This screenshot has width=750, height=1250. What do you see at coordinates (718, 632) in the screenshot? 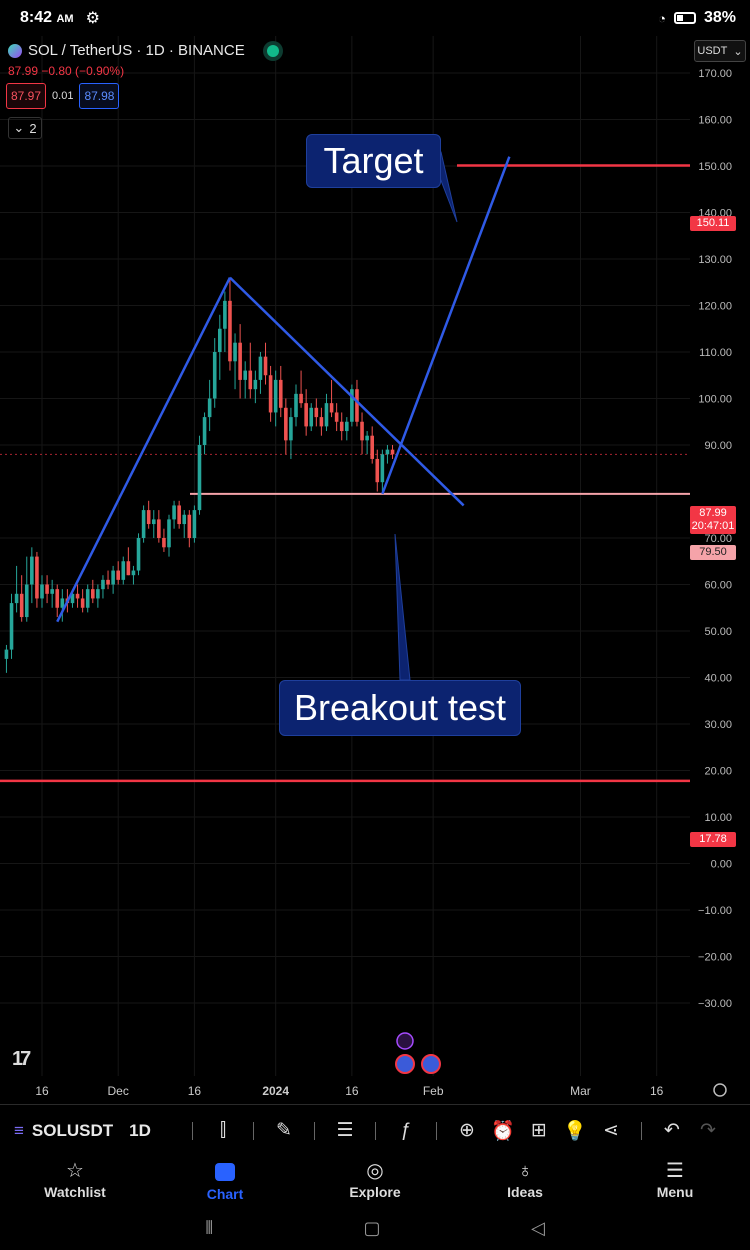
I see `y-tick-label: 50.00` at bounding box center [718, 632].